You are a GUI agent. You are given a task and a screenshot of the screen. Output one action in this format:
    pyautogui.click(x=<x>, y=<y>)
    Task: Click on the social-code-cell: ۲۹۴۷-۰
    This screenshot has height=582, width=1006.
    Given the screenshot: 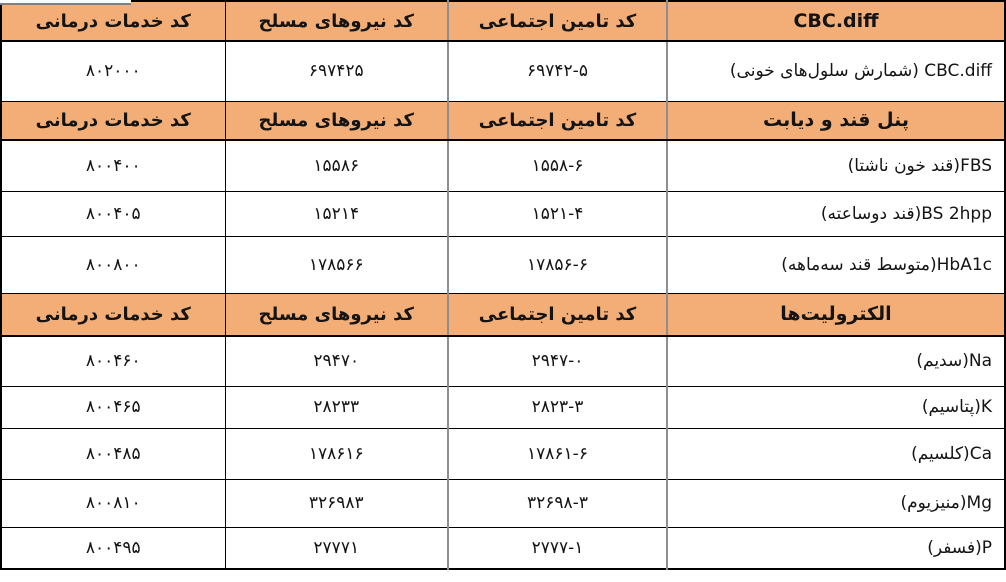 What is the action you would take?
    pyautogui.click(x=558, y=360)
    